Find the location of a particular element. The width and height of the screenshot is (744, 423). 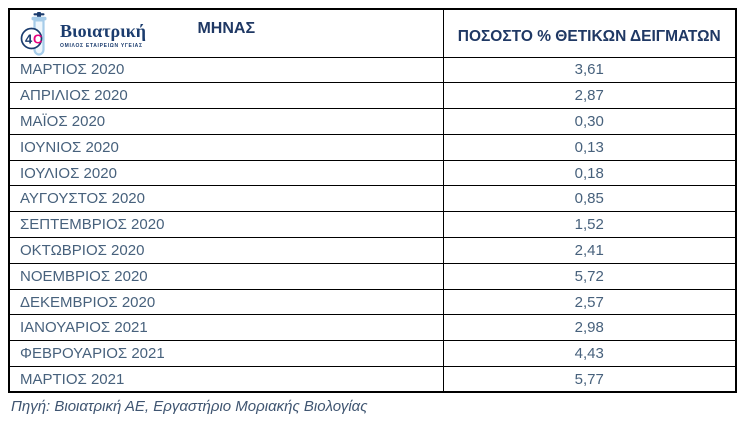

table-row: ΙΟΥΛΙΟΣ 2020 0,18 is located at coordinates (372, 173).